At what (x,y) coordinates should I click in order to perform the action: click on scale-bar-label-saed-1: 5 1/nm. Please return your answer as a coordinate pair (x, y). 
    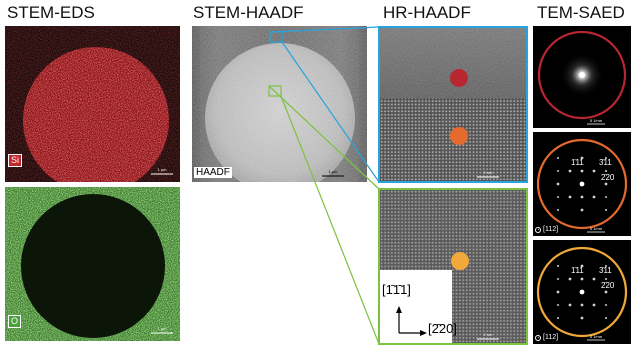
    Looking at the image, I should click on (596, 120).